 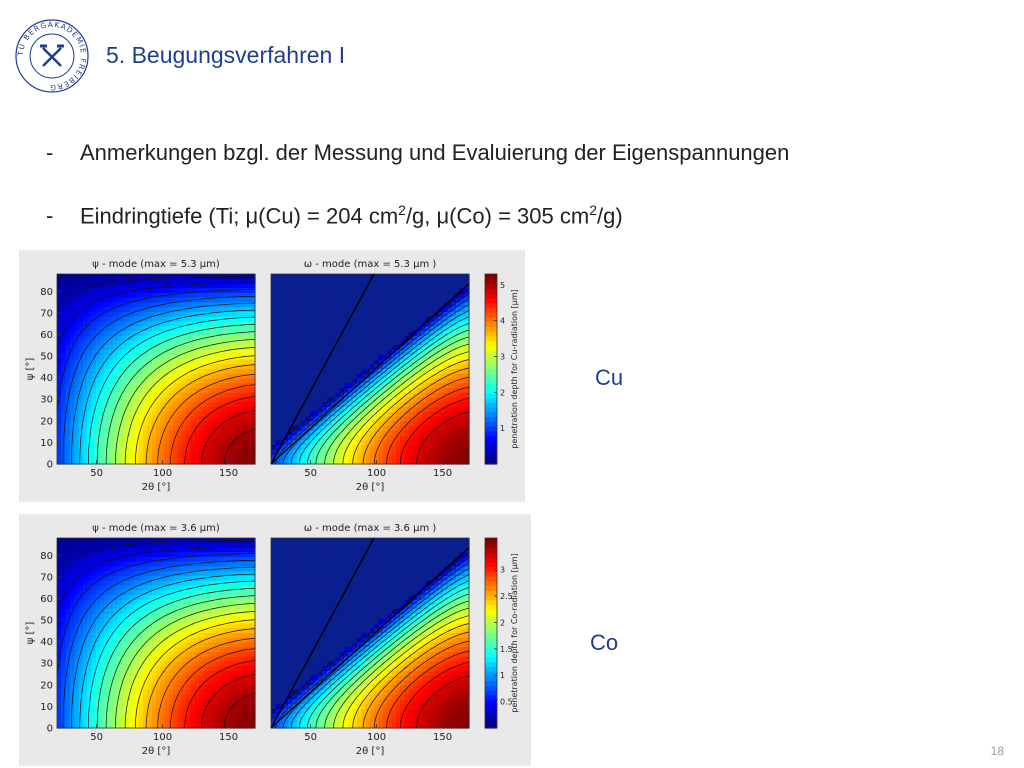 What do you see at coordinates (156, 528) in the screenshot?
I see `plot-title-psi-mode: ψ - mode (max = 3.6 μm)` at bounding box center [156, 528].